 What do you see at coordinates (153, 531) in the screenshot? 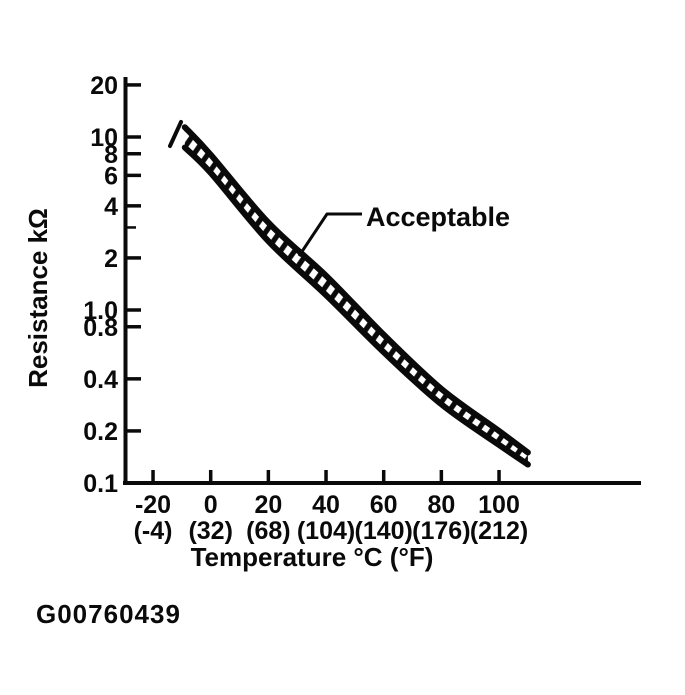
I see `x-tick-label-fahrenheit: (-4)` at bounding box center [153, 531].